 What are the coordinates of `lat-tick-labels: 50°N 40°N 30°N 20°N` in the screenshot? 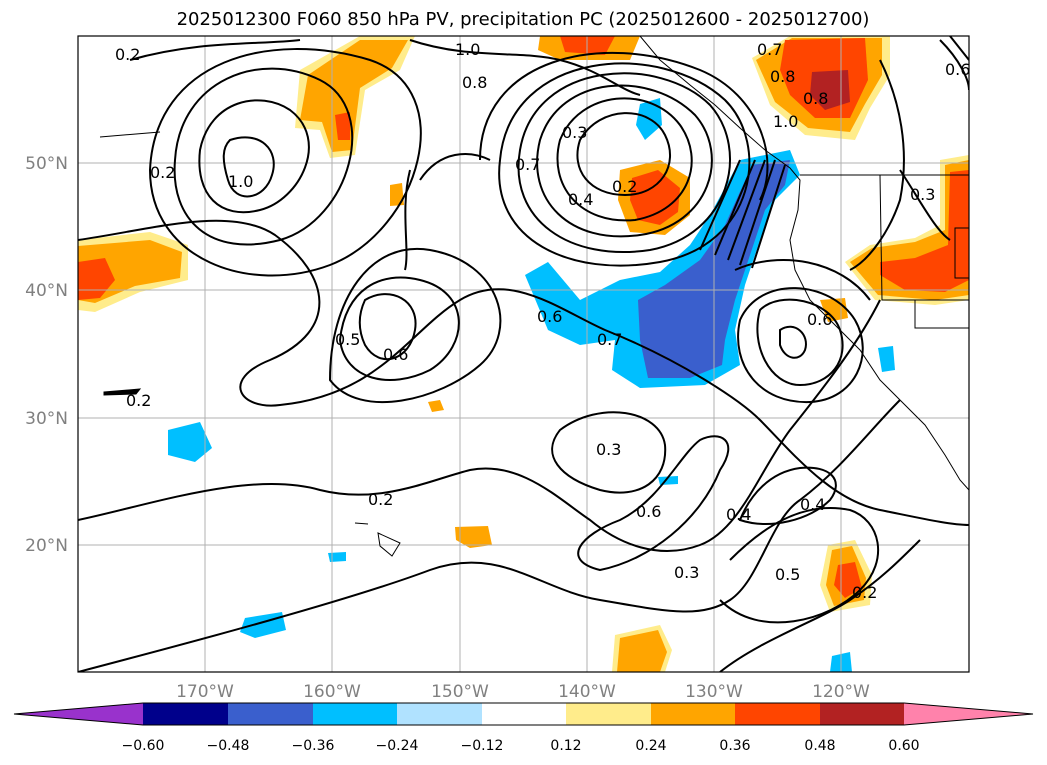 It's located at (46, 355).